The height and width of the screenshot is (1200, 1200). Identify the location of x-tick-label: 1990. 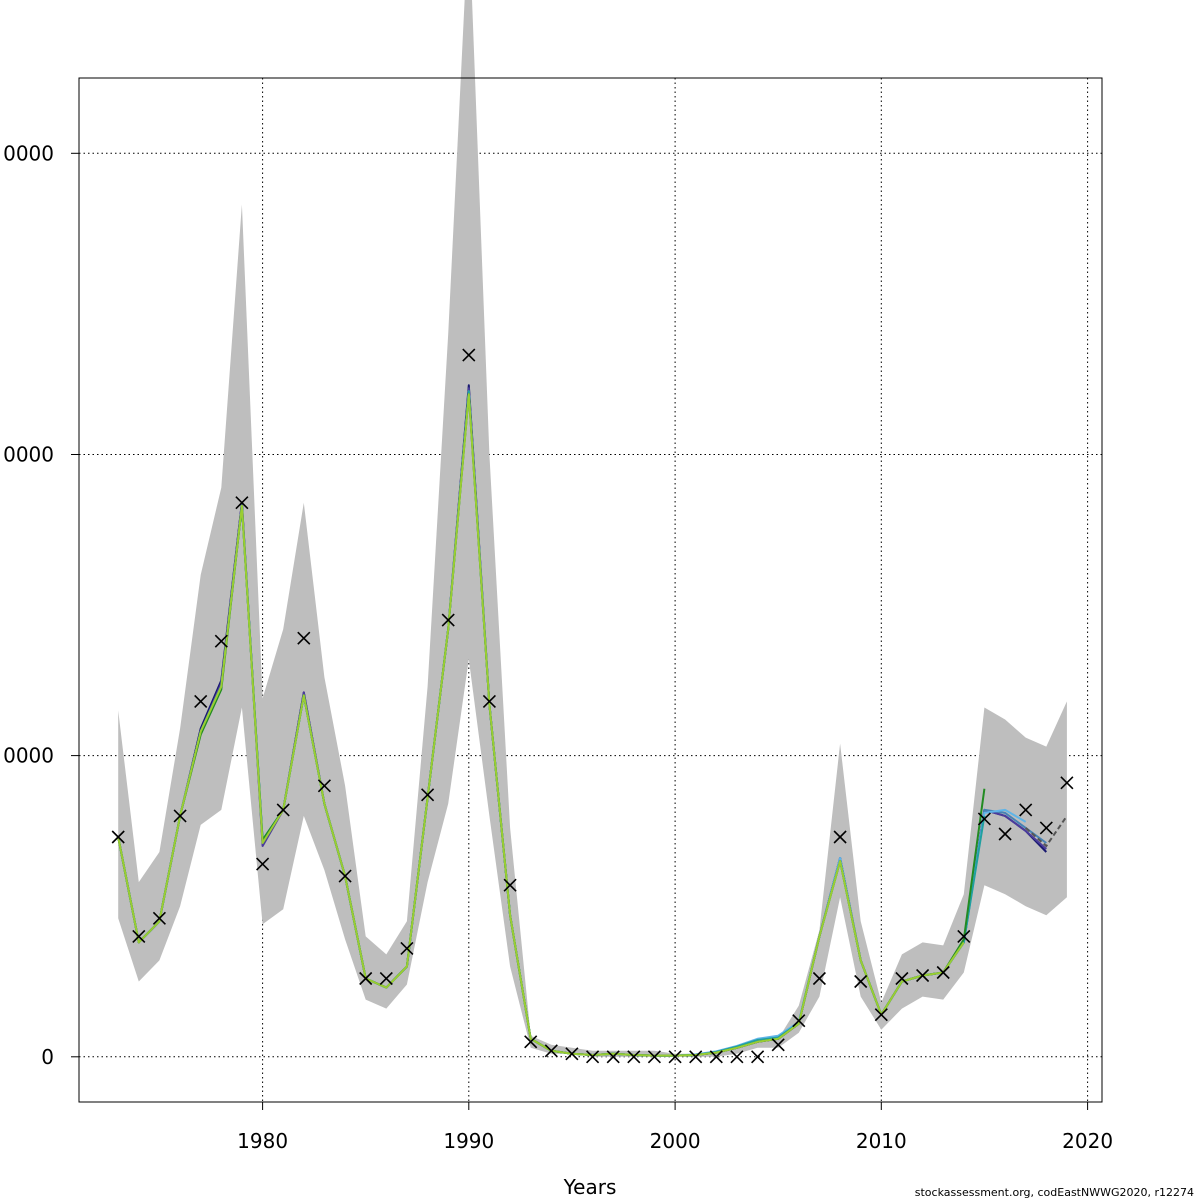
(468, 1141).